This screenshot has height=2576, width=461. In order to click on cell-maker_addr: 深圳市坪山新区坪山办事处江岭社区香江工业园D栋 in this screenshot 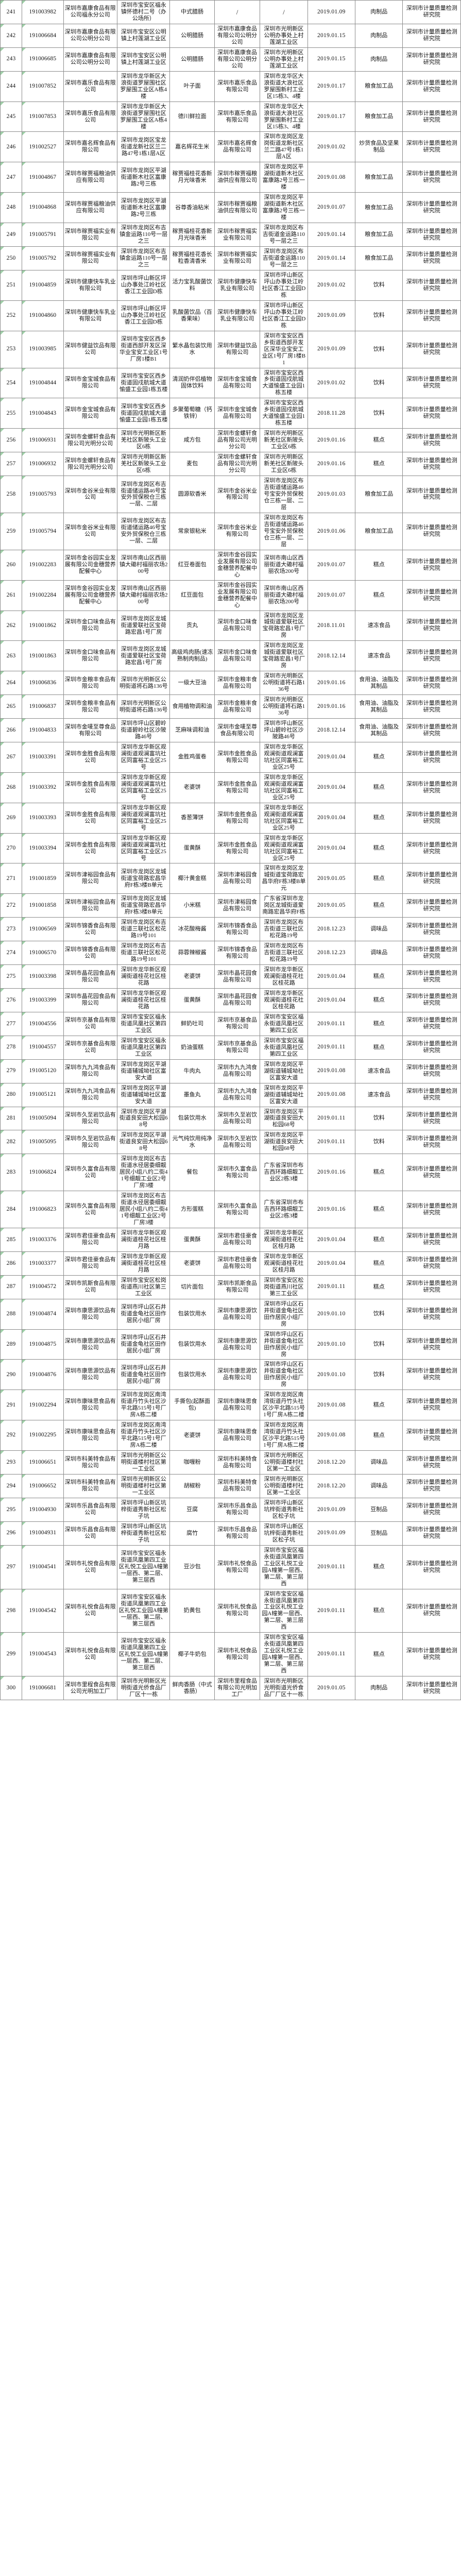, I will do `click(284, 315)`.